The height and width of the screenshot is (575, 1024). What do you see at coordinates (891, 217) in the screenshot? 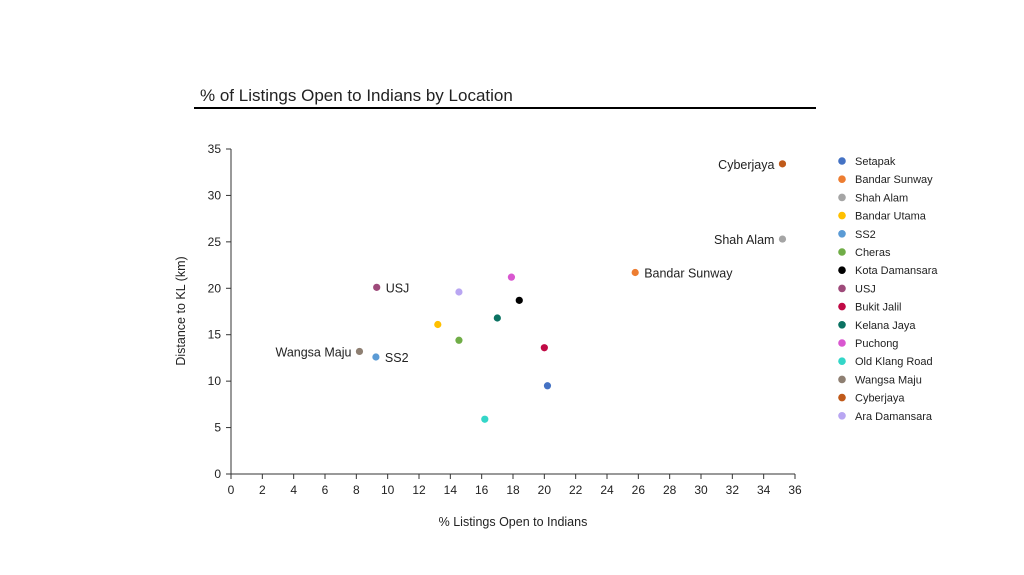
I see `legend-label: Bandar Utama` at bounding box center [891, 217].